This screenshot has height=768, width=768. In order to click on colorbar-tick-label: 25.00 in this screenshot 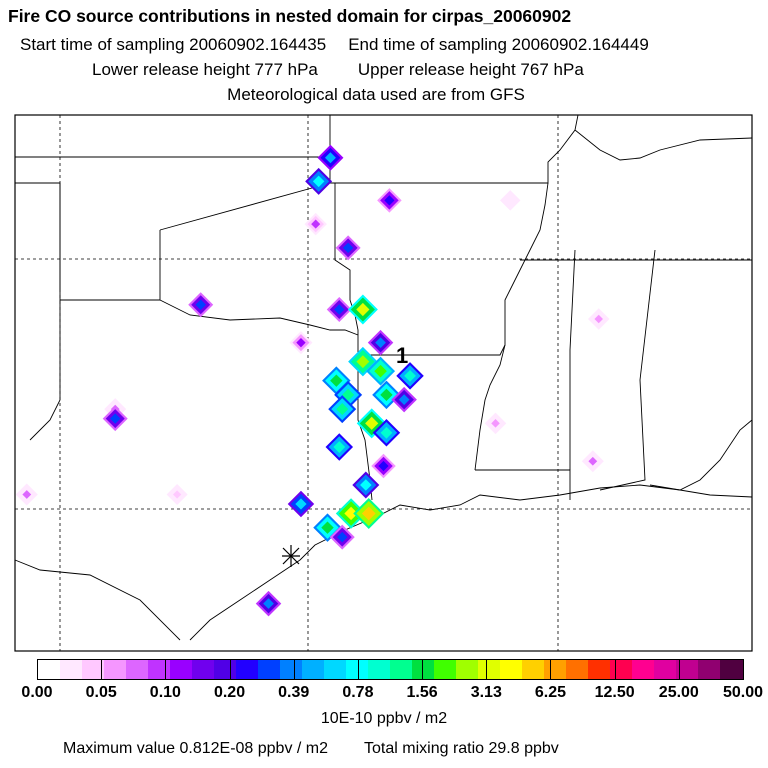, I will do `click(678, 692)`.